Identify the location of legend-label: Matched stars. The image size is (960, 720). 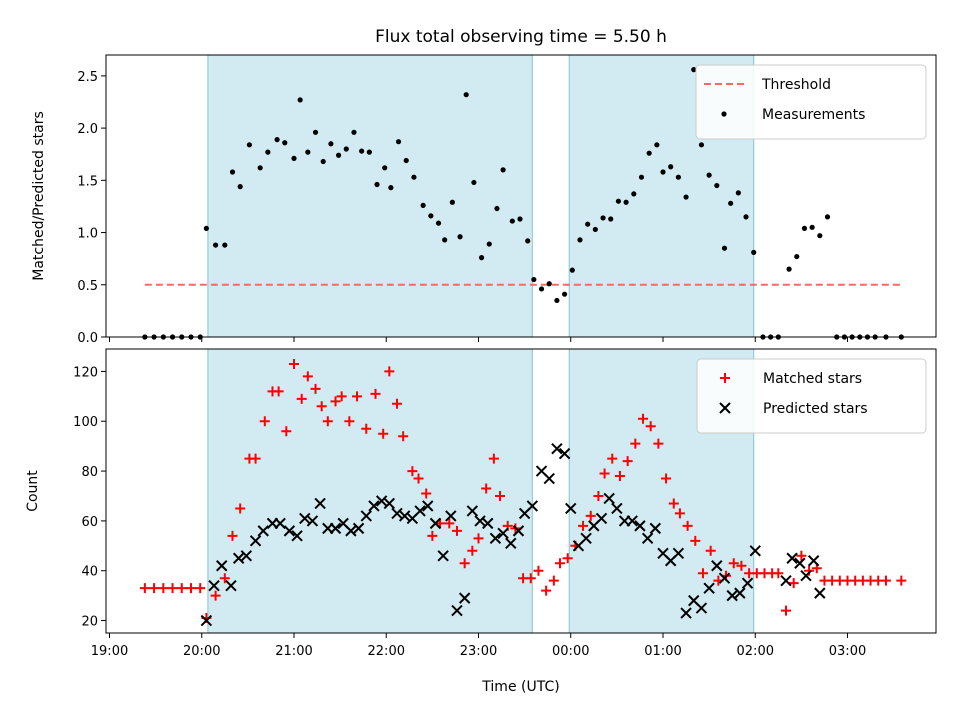
(812, 379).